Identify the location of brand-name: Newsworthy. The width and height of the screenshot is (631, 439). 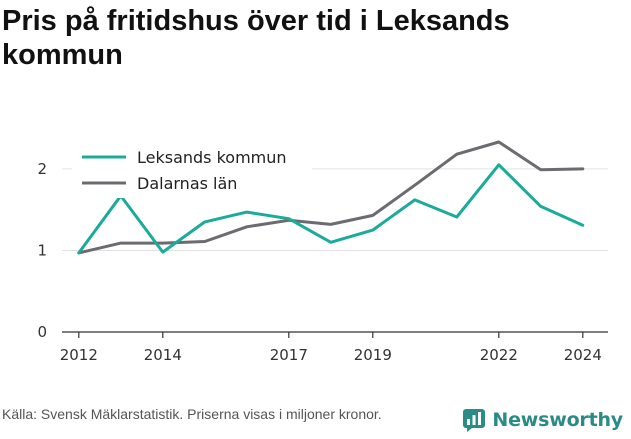
(557, 420).